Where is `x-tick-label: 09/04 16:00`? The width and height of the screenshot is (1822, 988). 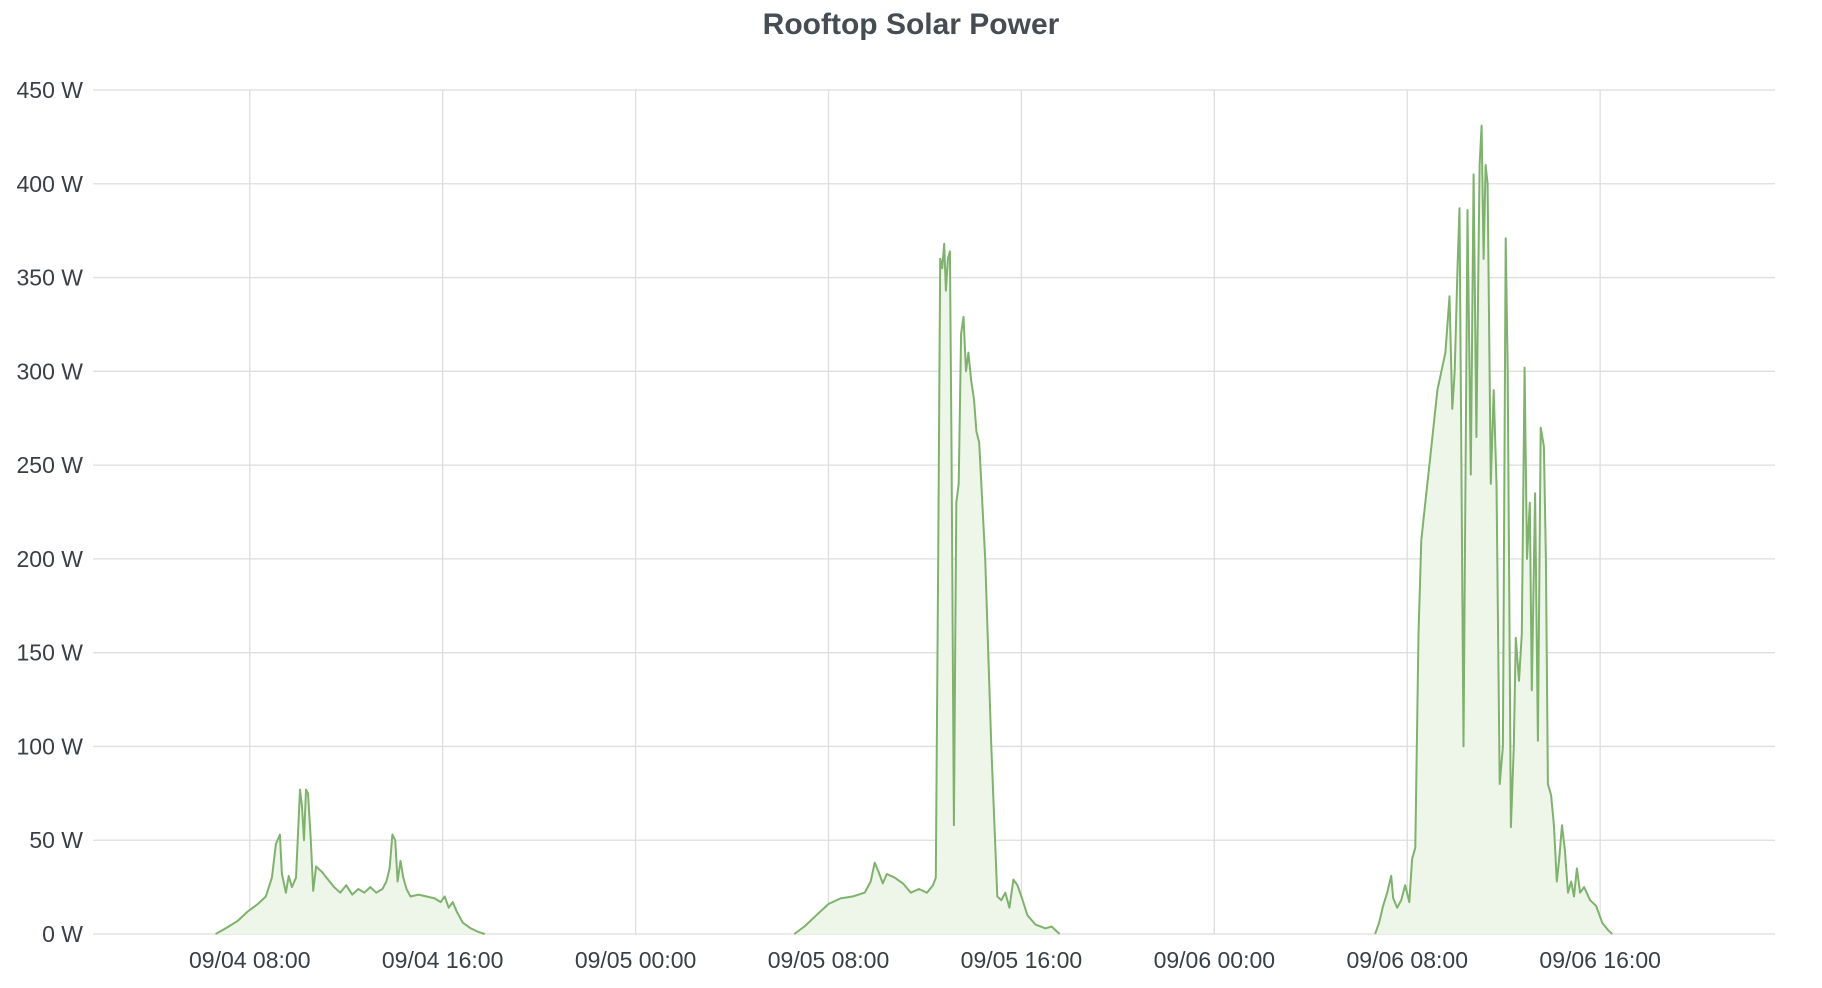 x-tick-label: 09/04 16:00 is located at coordinates (443, 960).